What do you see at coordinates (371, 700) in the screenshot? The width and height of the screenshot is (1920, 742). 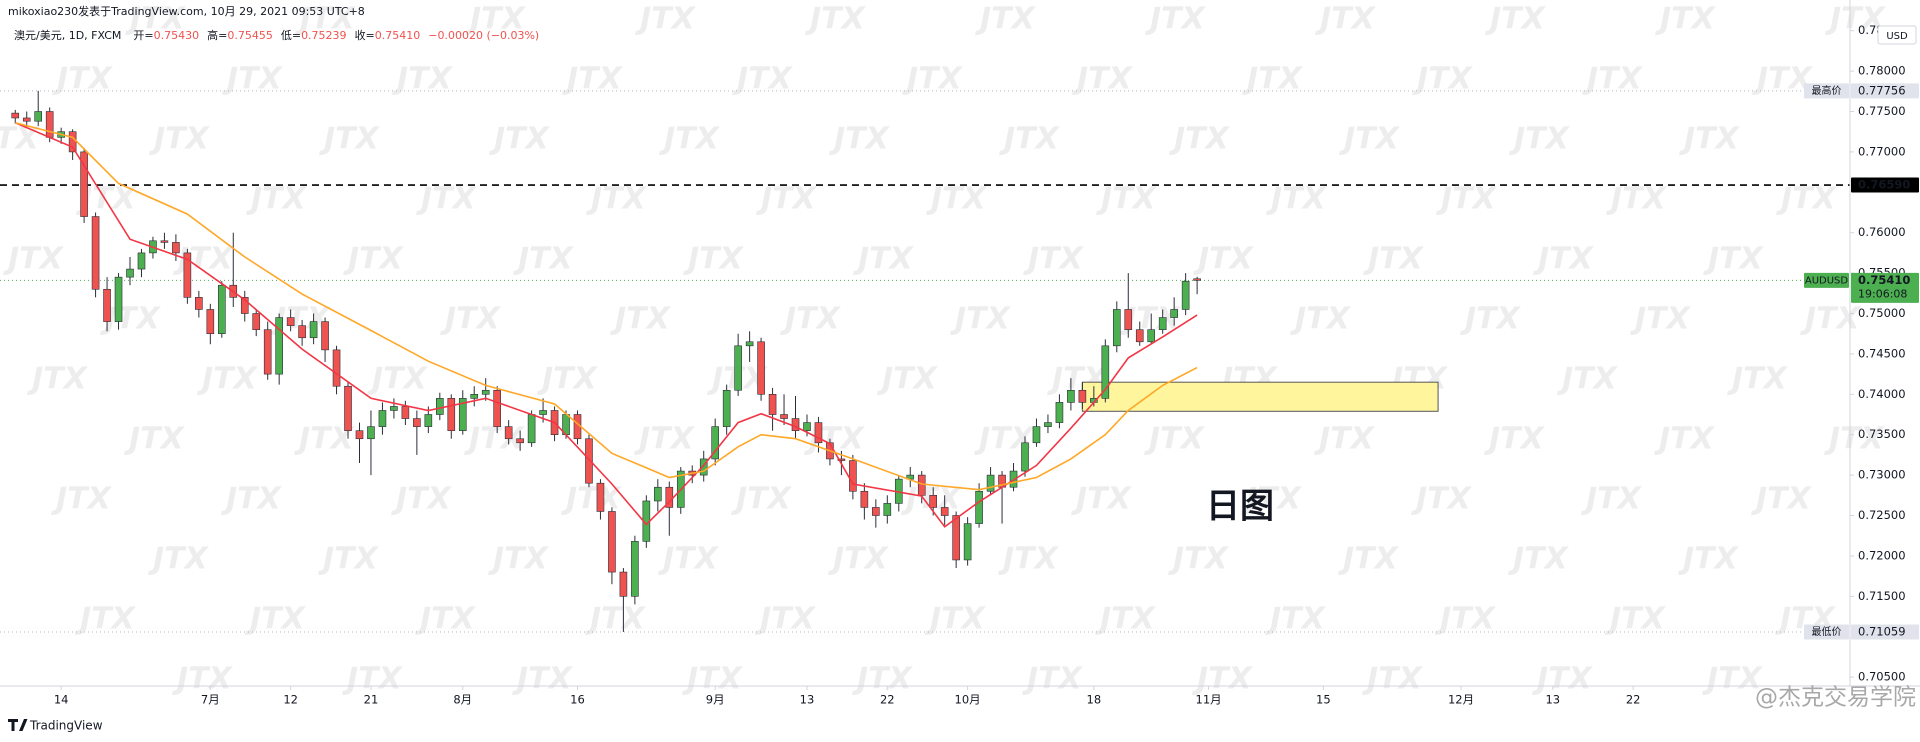 I see `x-tick-label: 21` at bounding box center [371, 700].